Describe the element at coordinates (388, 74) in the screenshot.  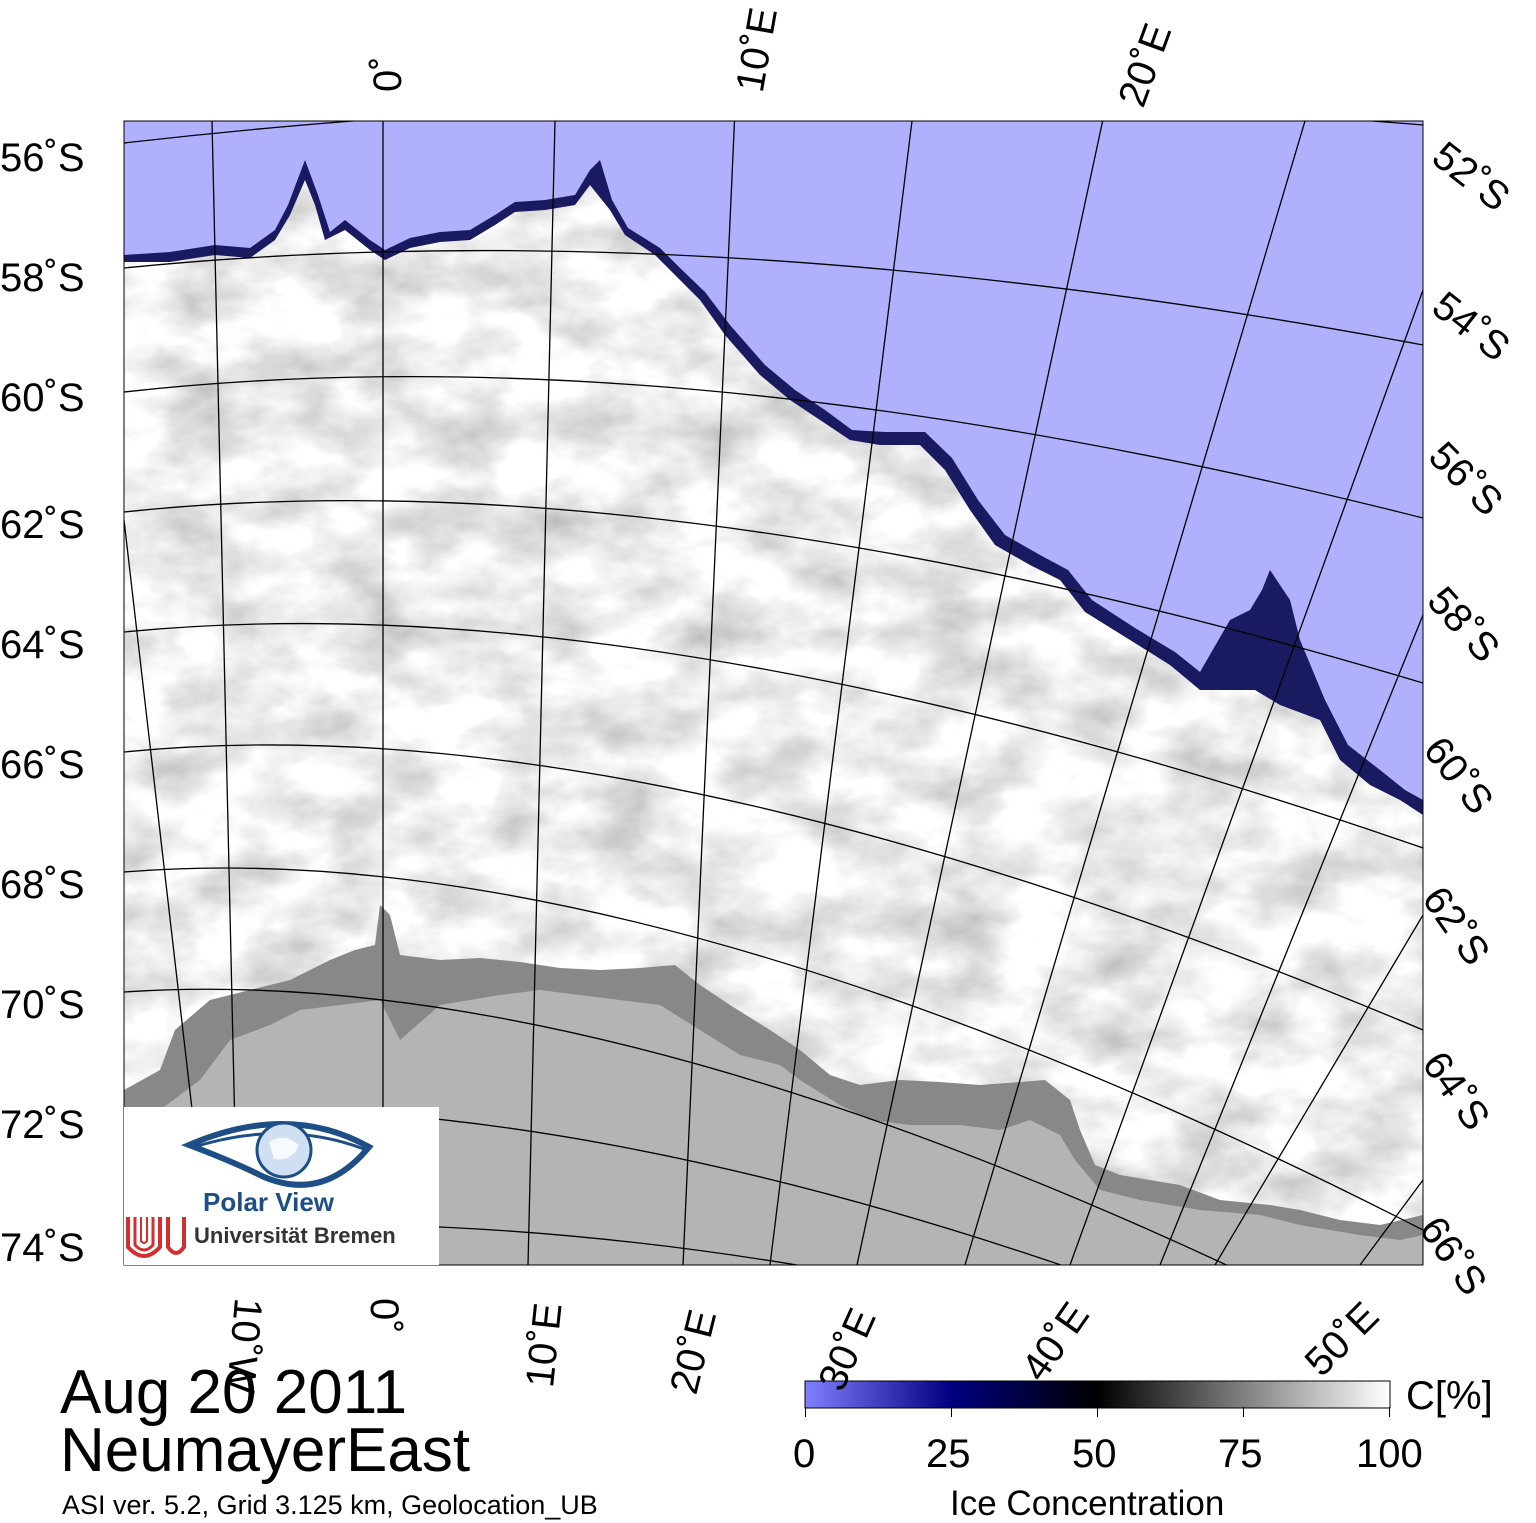
I see `lon-label-top-0: 0˚` at that location.